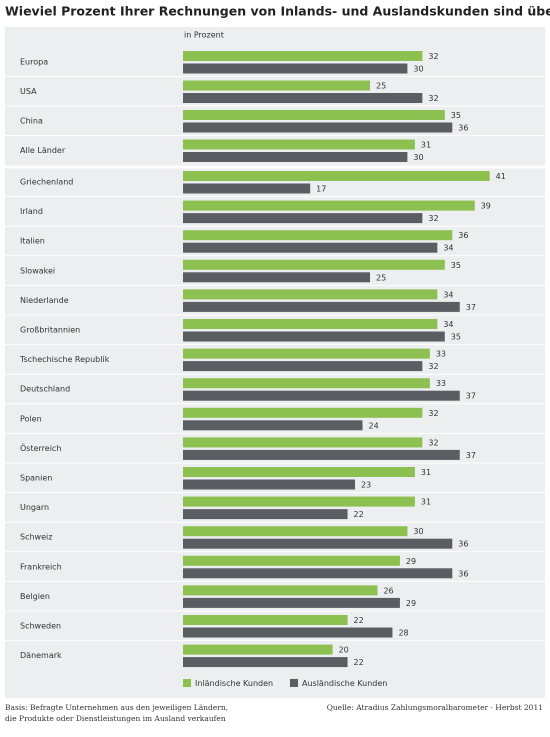 This screenshot has height=737, width=550. What do you see at coordinates (403, 633) in the screenshot?
I see `value-label: 28` at bounding box center [403, 633].